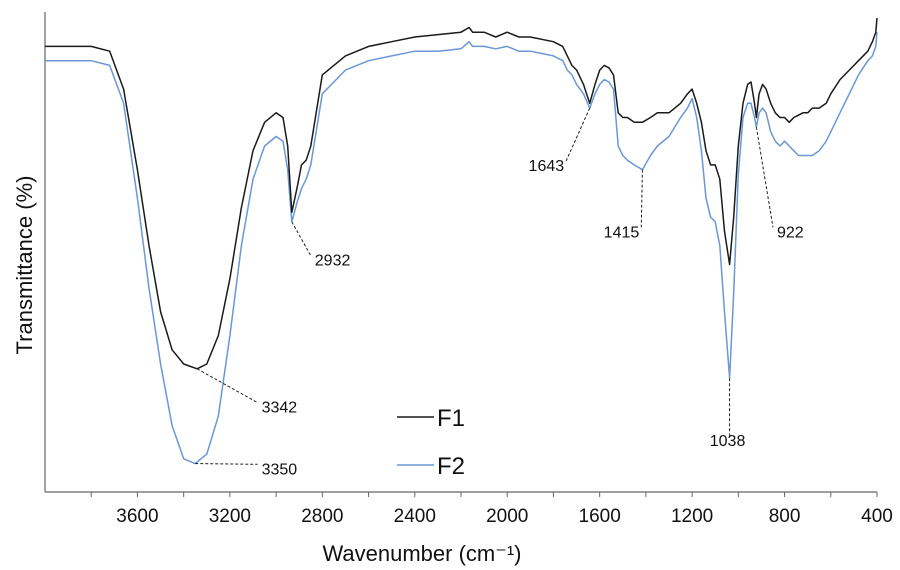 The height and width of the screenshot is (570, 900). Describe the element at coordinates (280, 469) in the screenshot. I see `annotation-label: 3350` at that location.